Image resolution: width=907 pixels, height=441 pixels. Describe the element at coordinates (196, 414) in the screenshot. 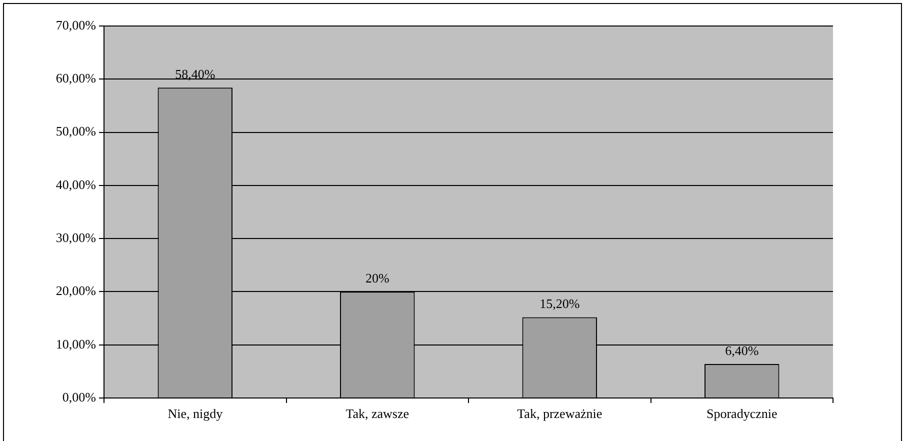

I see `x-tick-label: Nie, nigdy` at that location.